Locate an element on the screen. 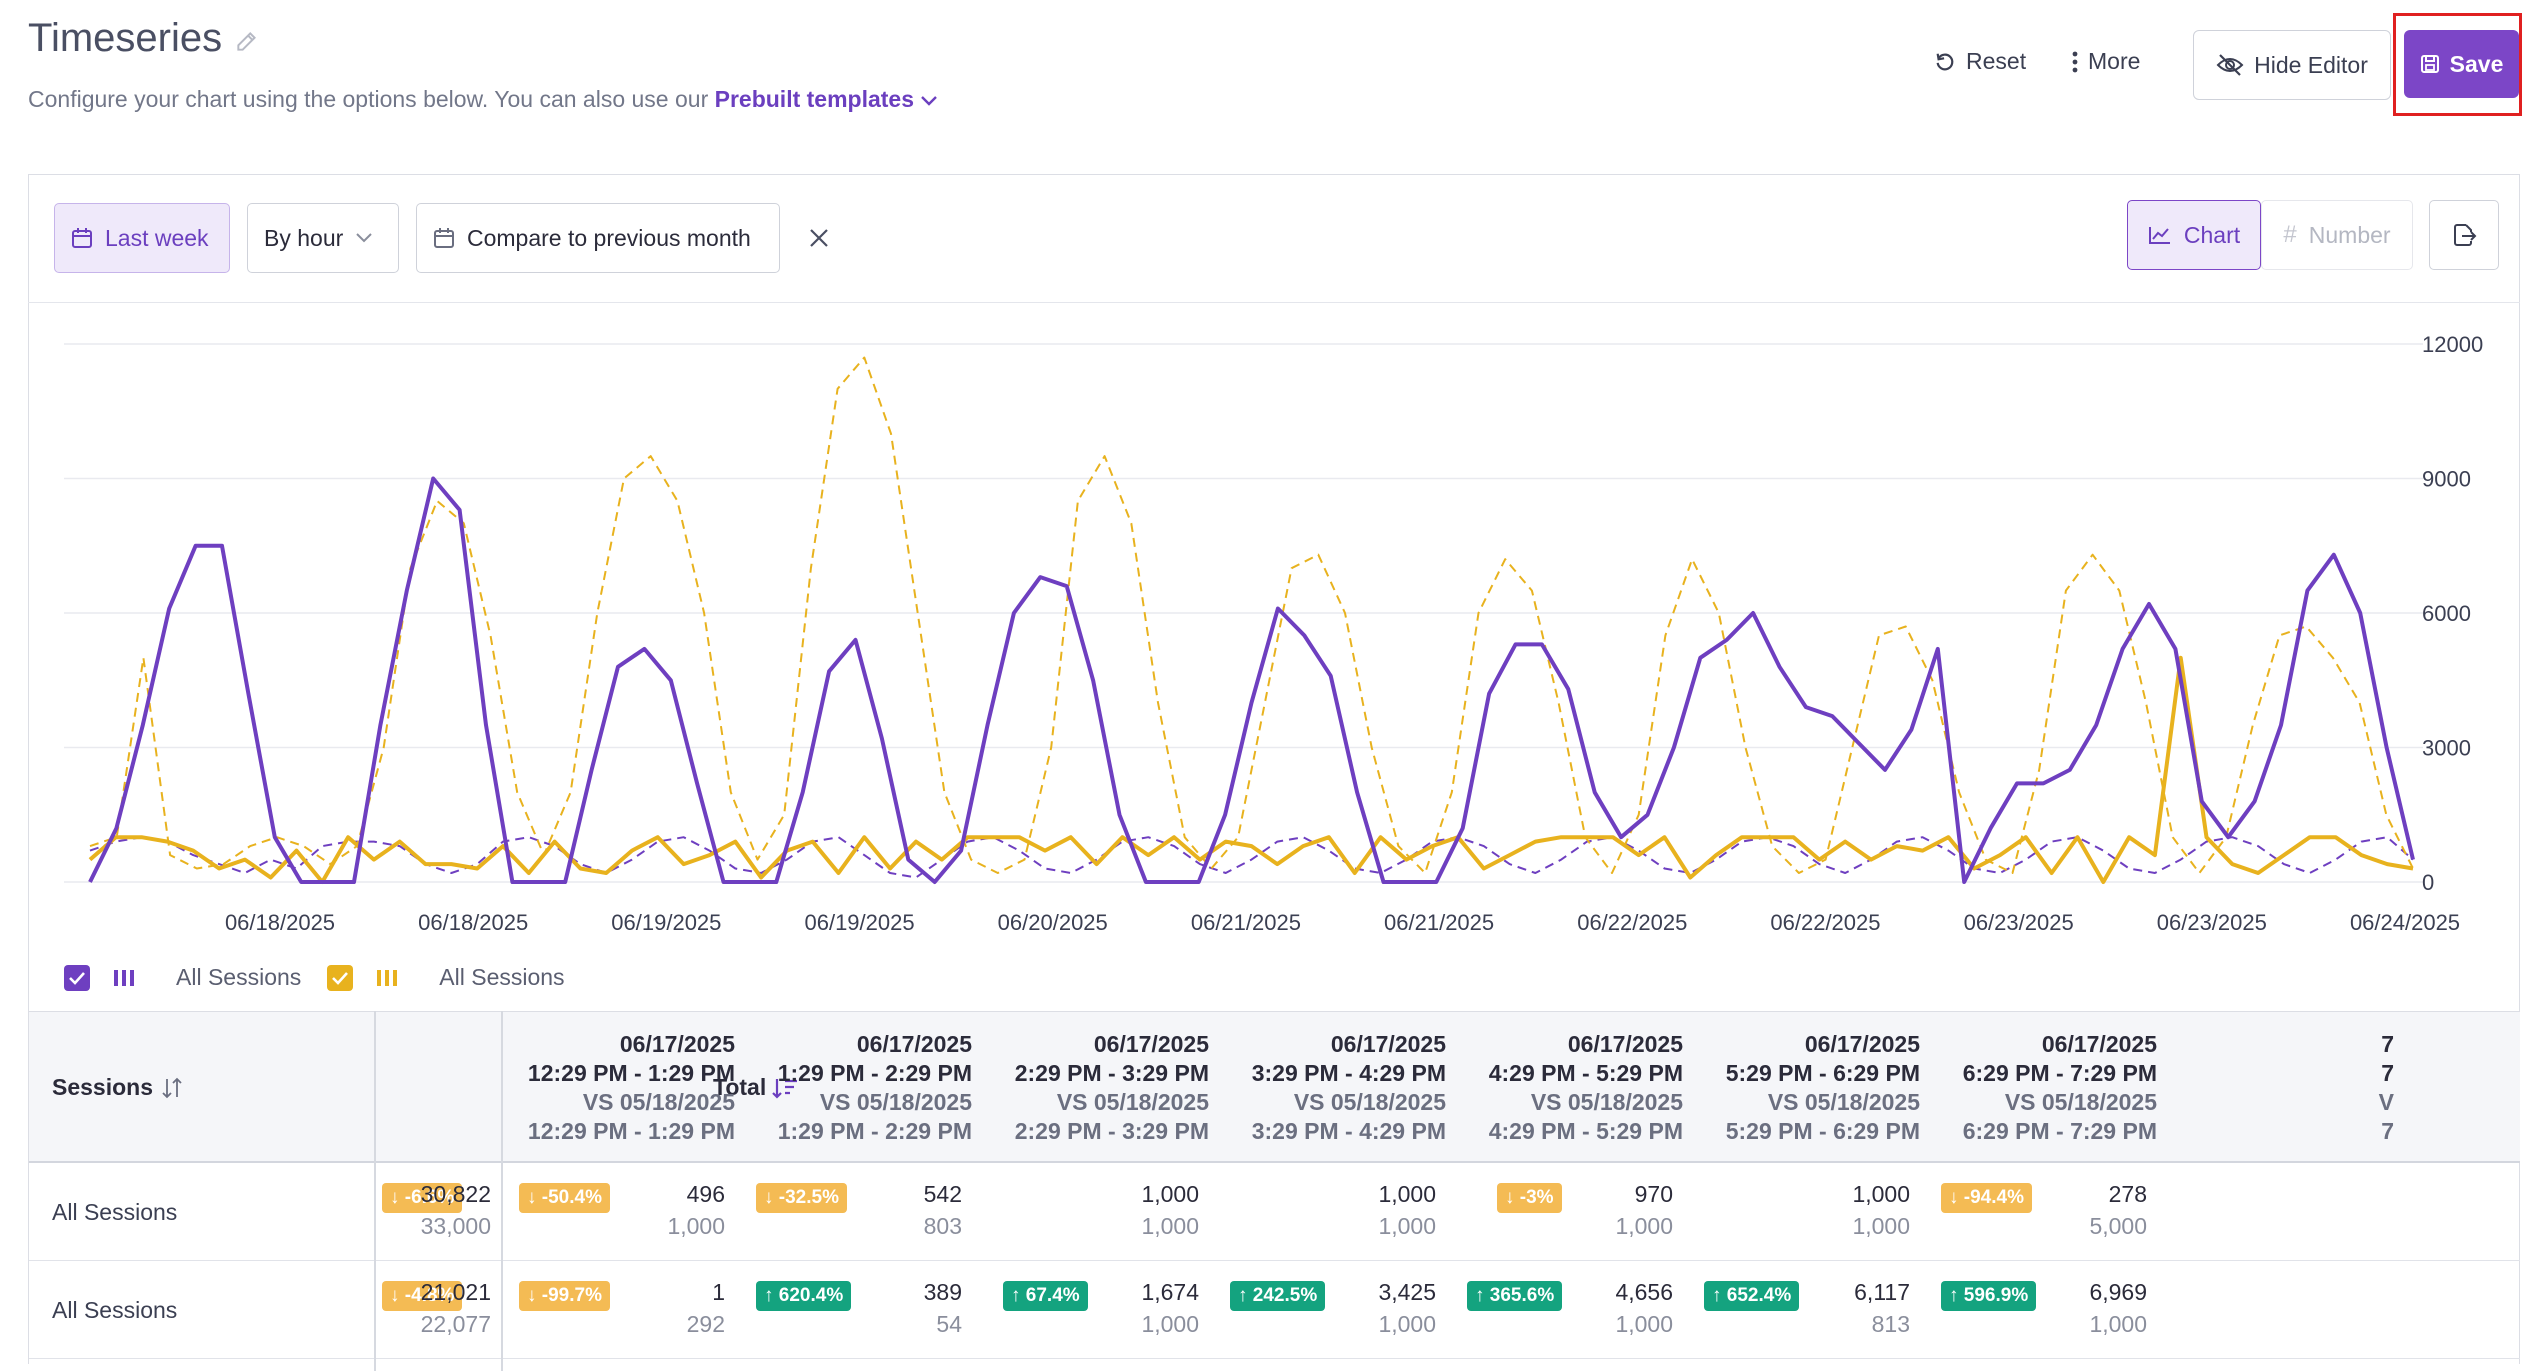  previous-value: 292 is located at coordinates (705, 1324).